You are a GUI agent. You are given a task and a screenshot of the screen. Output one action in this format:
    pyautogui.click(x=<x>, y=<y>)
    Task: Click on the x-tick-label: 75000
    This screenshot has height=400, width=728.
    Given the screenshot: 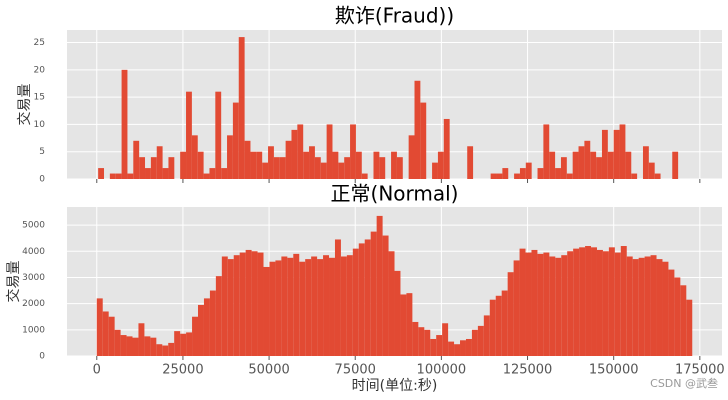 What is the action you would take?
    pyautogui.click(x=355, y=370)
    